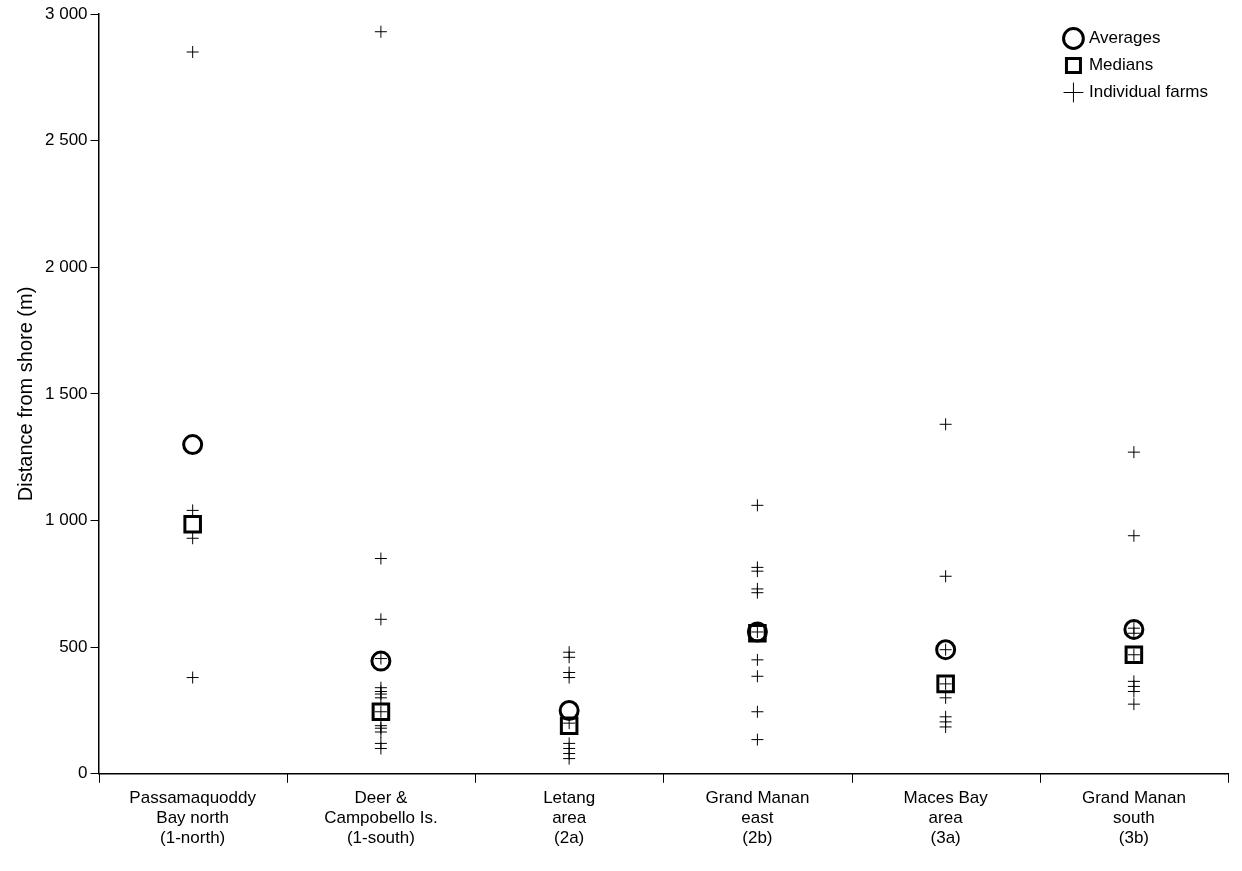 The image size is (1242, 871). I want to click on y-tick-label: 1 500, so click(66, 393).